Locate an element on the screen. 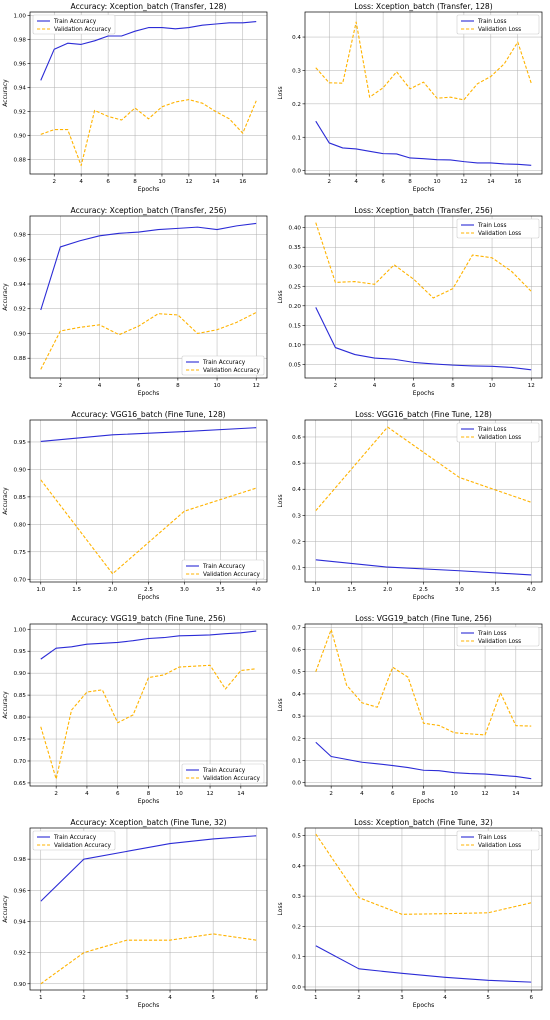  y-tick-label: 0.7 is located at coordinates (296, 628).